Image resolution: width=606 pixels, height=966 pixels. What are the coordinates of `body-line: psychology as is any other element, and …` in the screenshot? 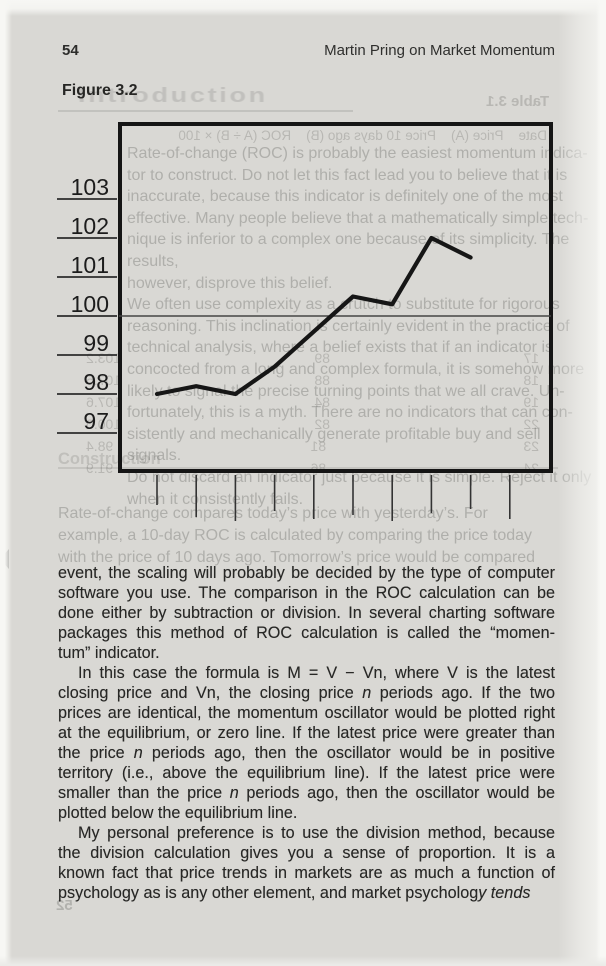 It's located at (306, 893).